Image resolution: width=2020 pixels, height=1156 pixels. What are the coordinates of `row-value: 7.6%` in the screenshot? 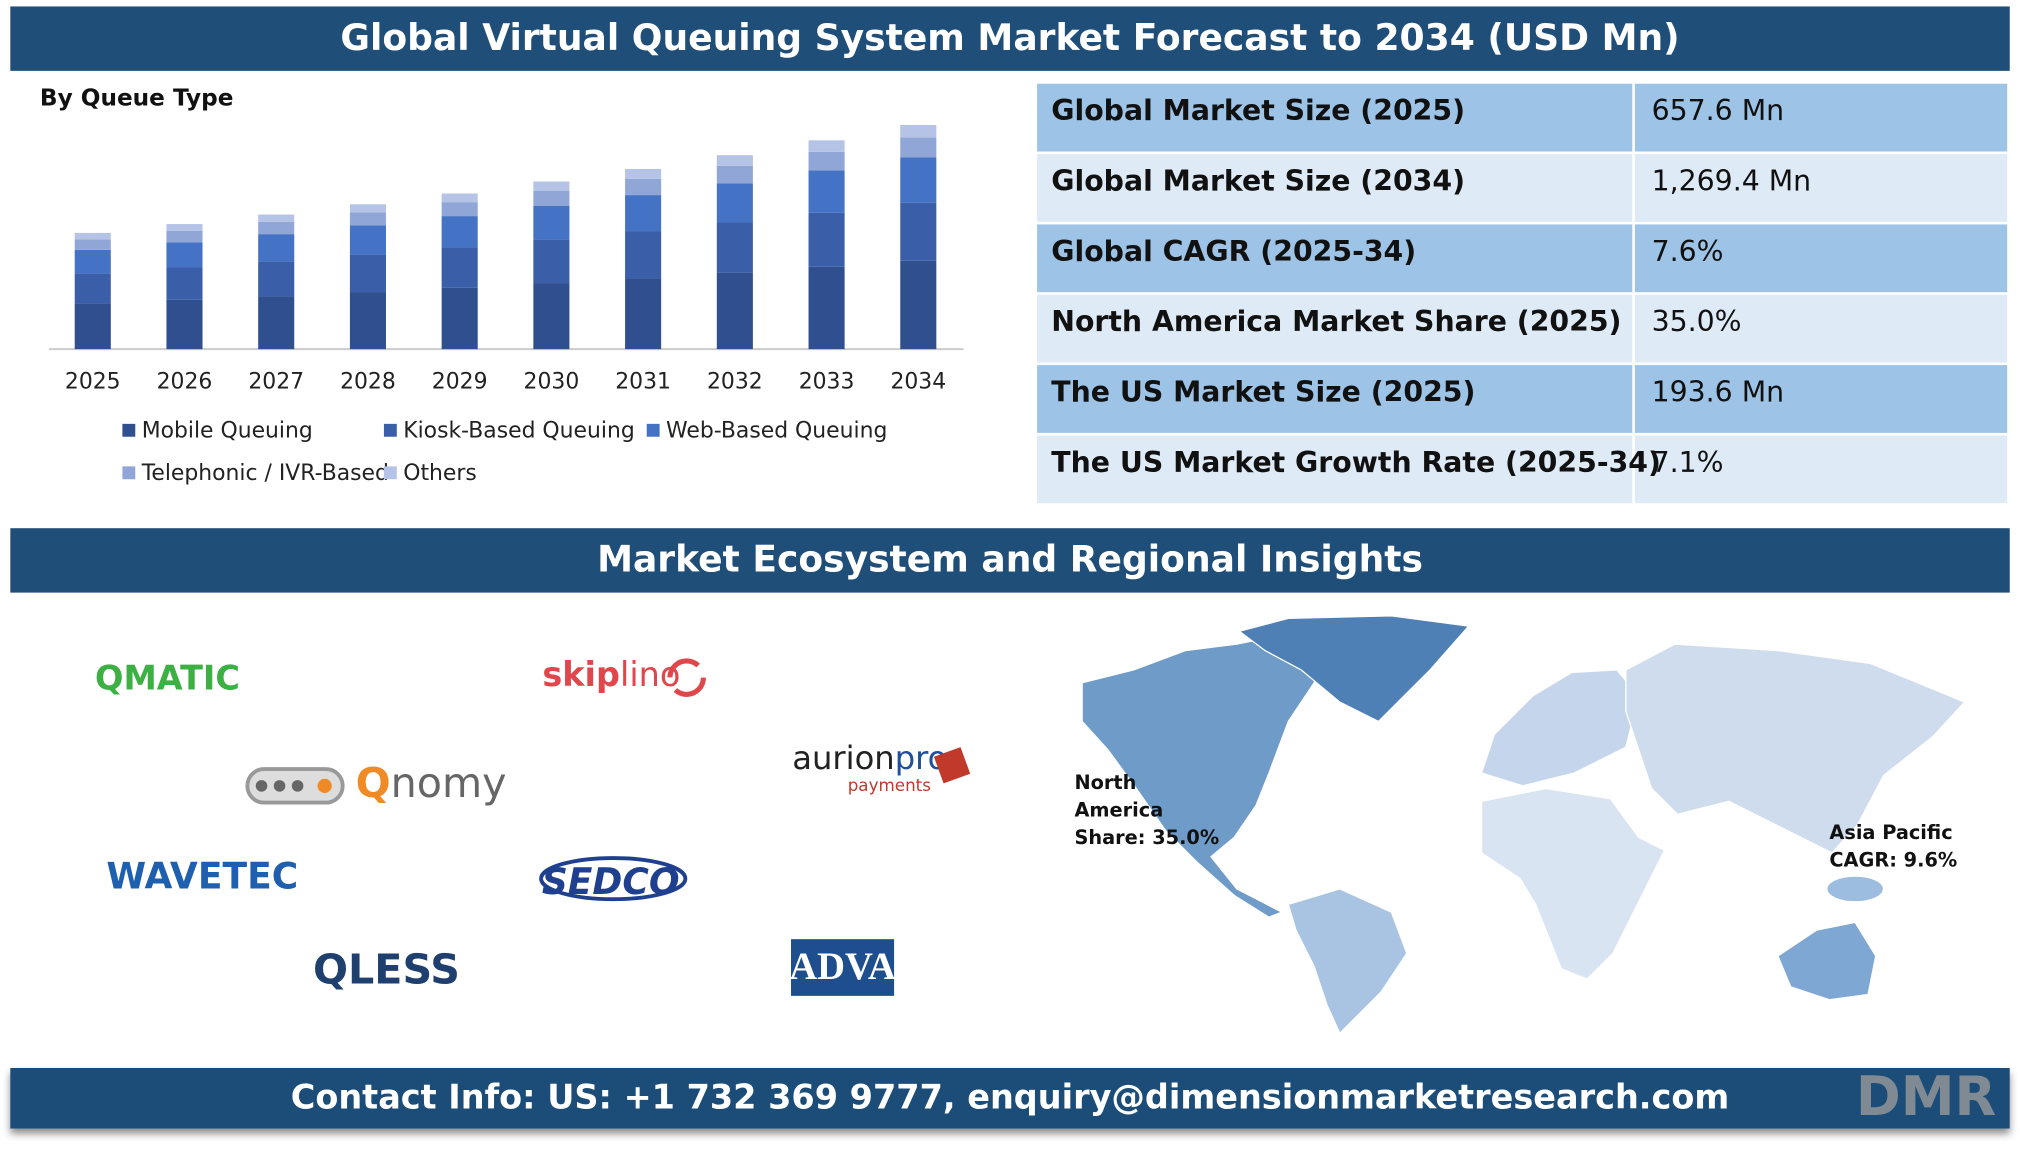 It's located at (1688, 251).